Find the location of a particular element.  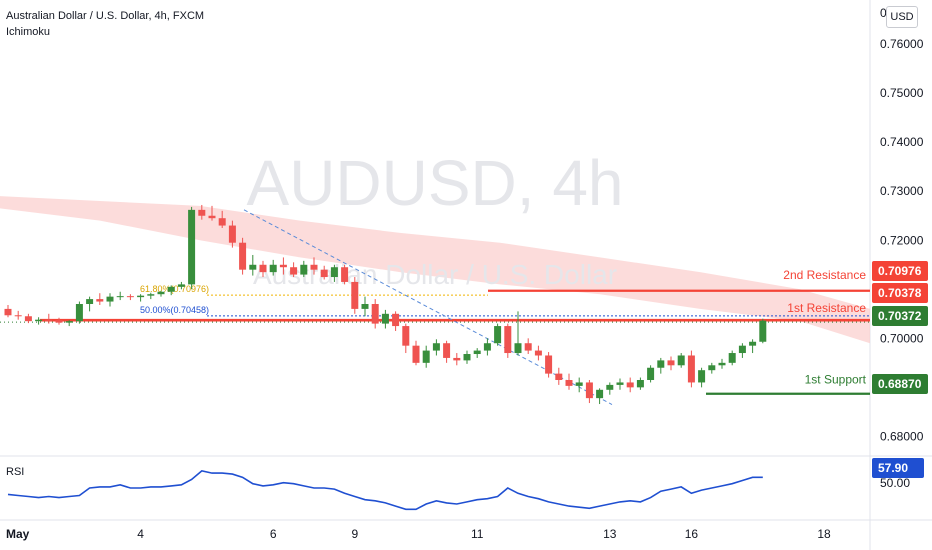

current-price-tag is located at coordinates (900, 293).